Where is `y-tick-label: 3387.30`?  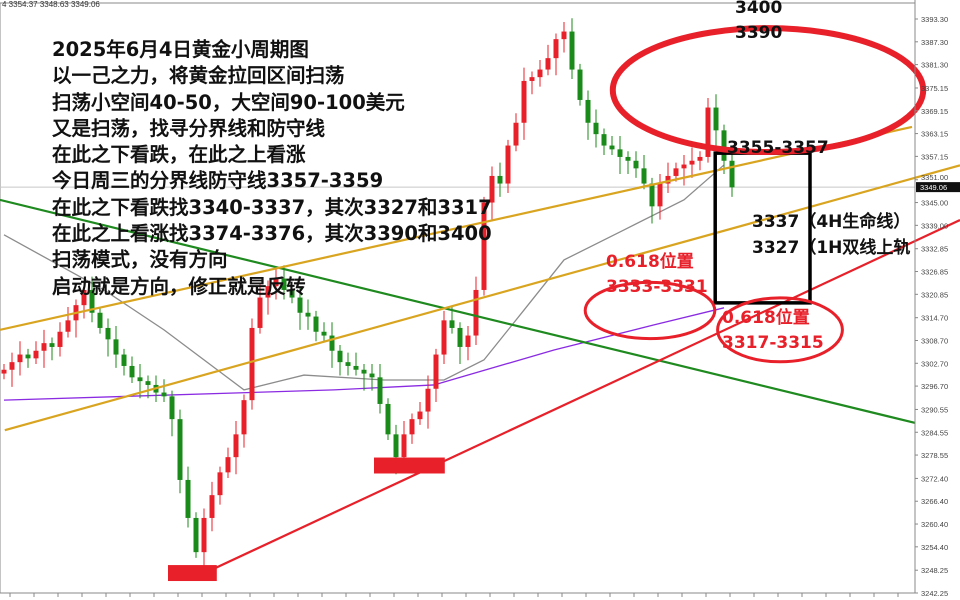 y-tick-label: 3387.30 is located at coordinates (934, 42).